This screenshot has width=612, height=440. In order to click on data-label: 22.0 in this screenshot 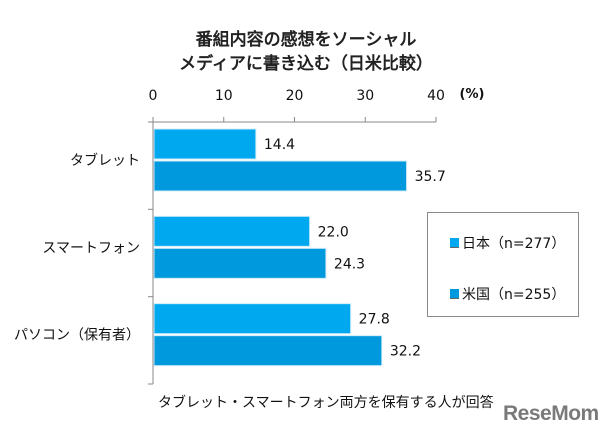, I will do `click(333, 232)`.